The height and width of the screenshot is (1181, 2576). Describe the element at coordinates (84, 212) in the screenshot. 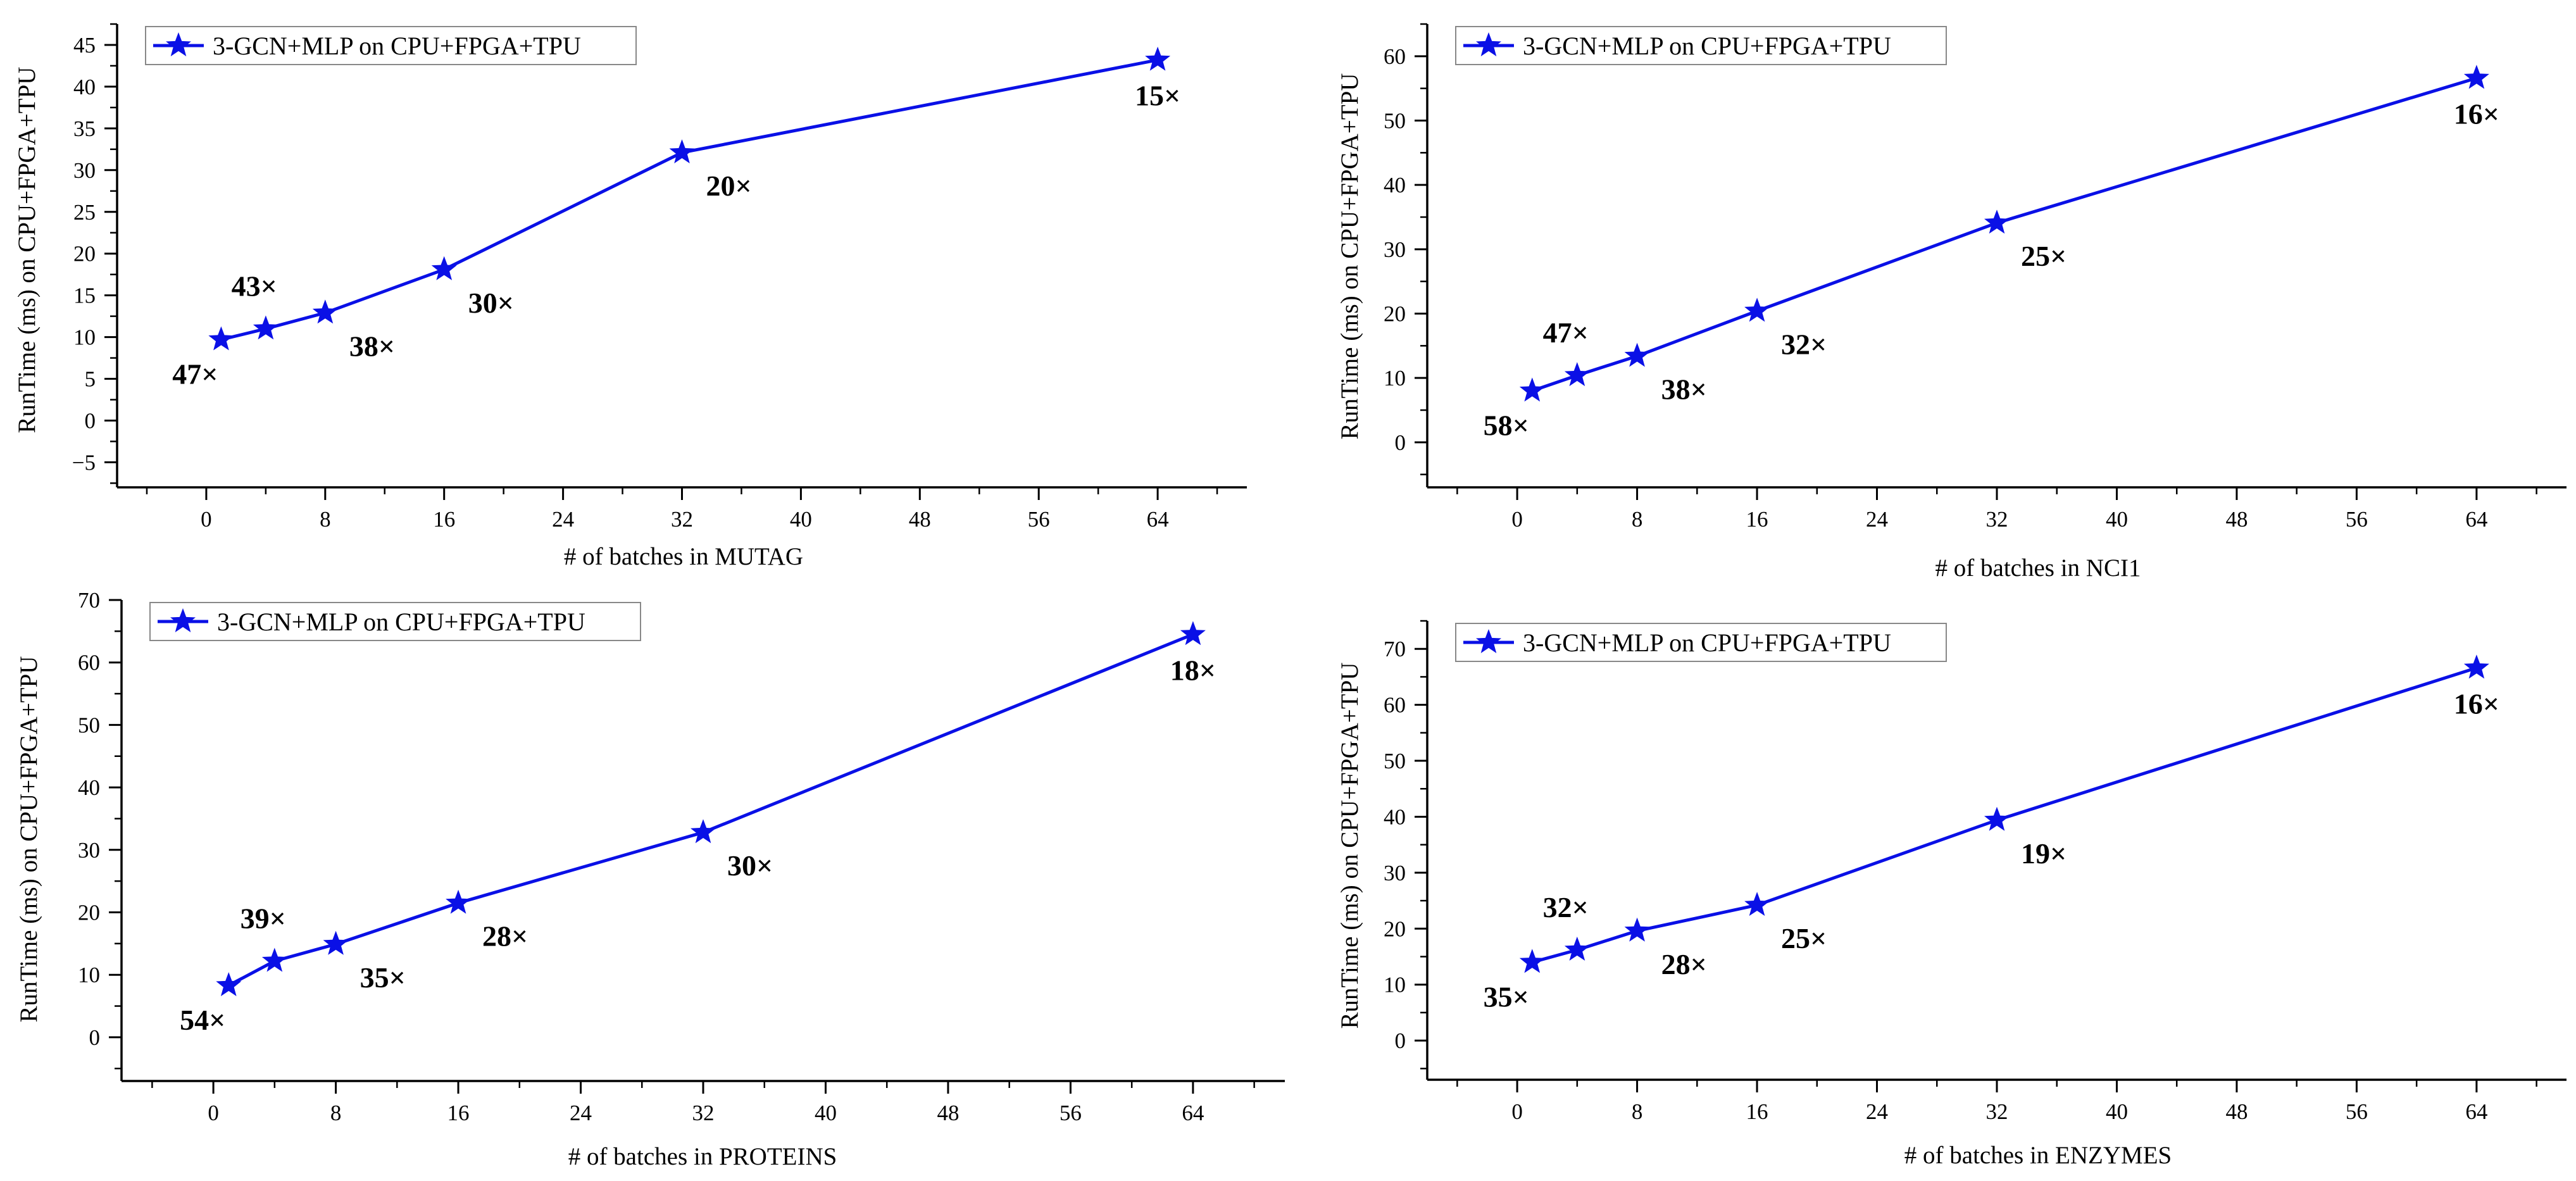

I see `y-tick-label: 25` at that location.